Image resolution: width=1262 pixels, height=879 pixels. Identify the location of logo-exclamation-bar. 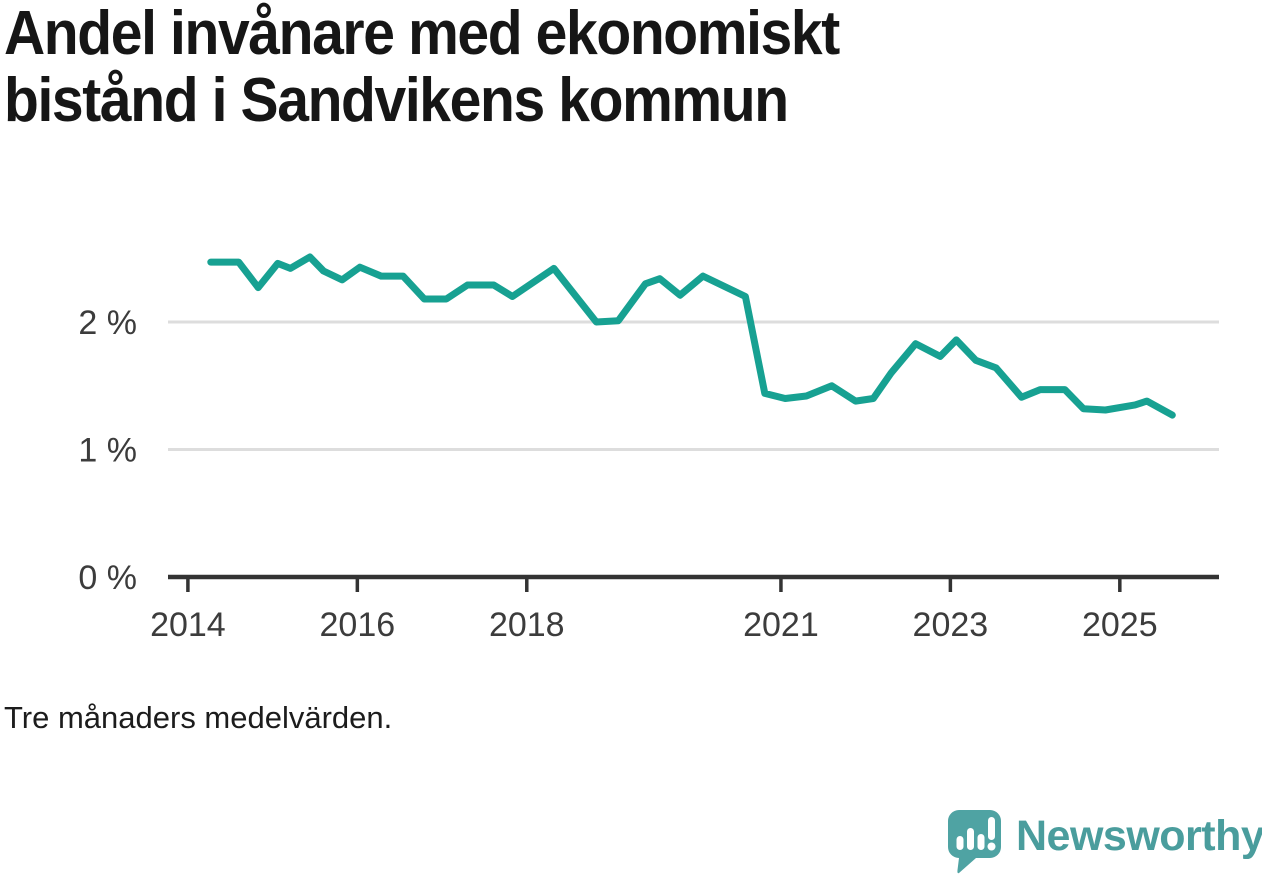
(991, 828).